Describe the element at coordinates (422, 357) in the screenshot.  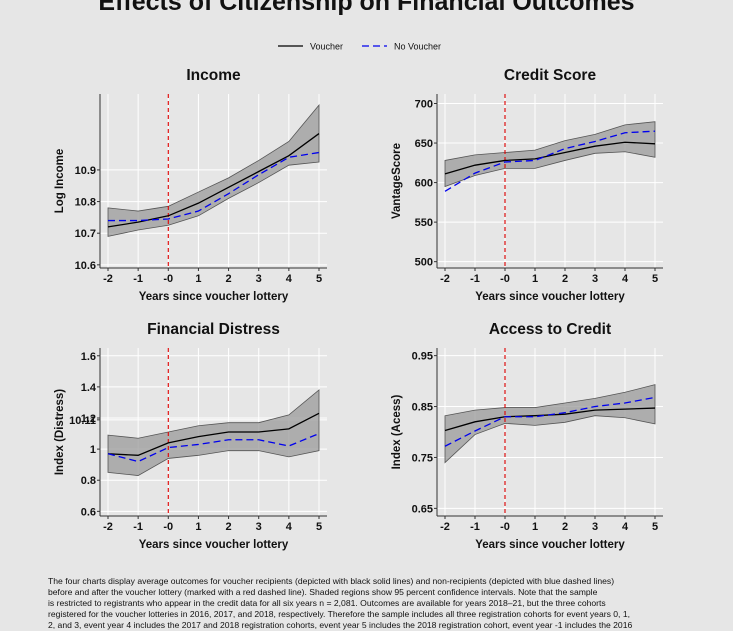
I see `y-tick-label: 0.95` at that location.